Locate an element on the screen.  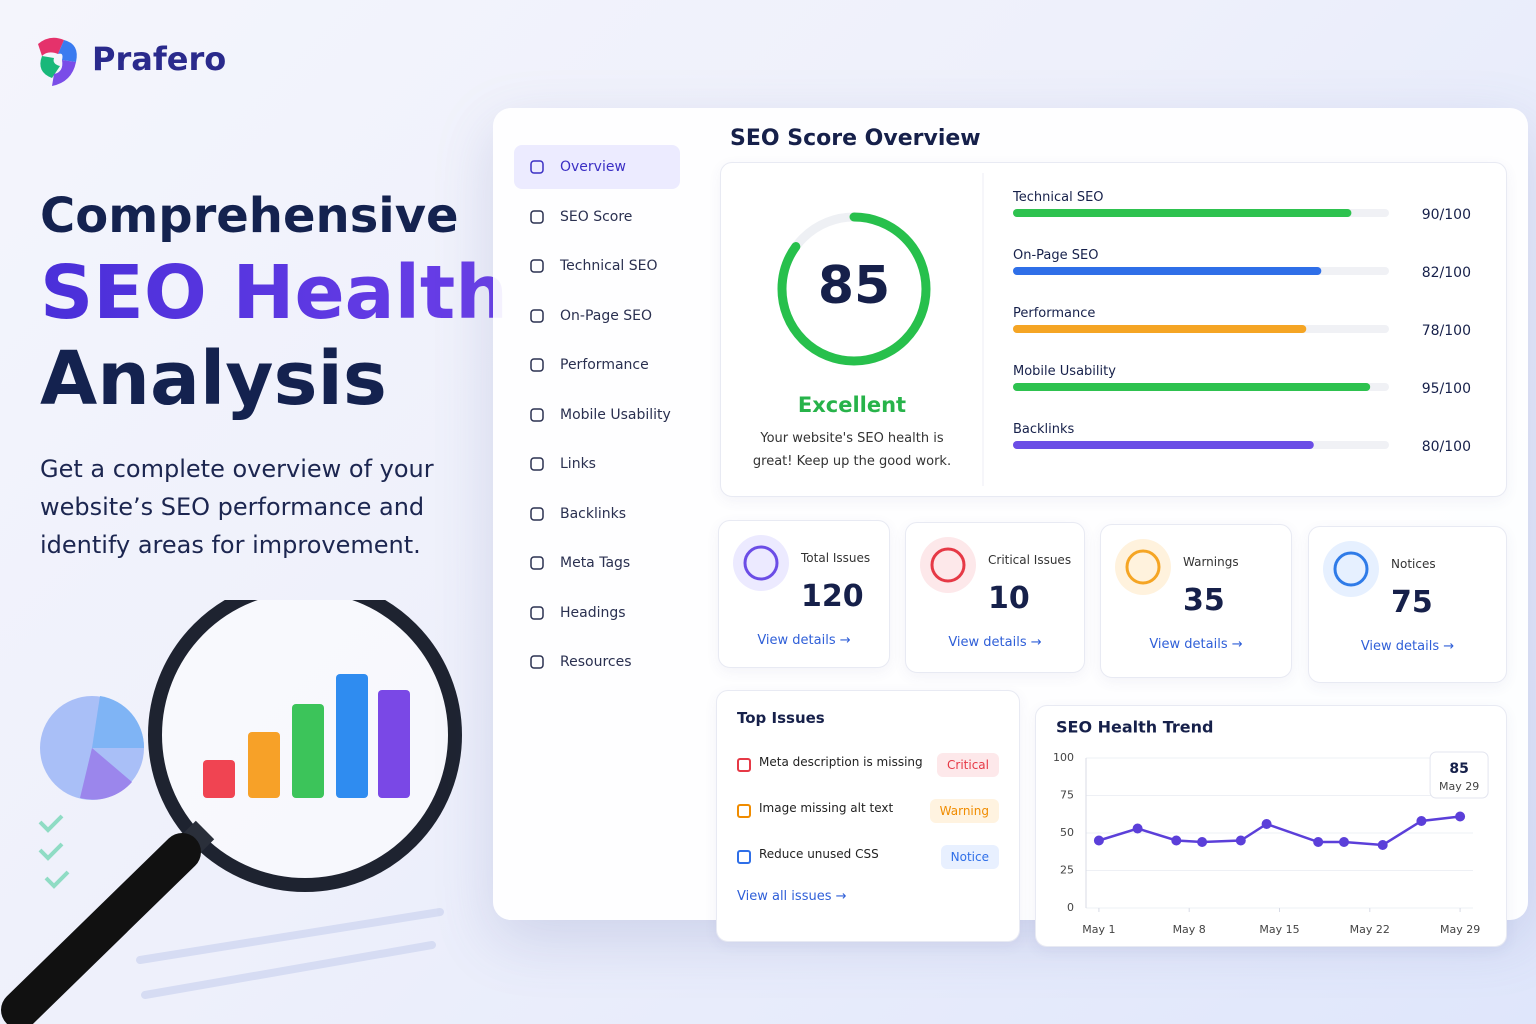
rating: Excellent is located at coordinates (852, 405).